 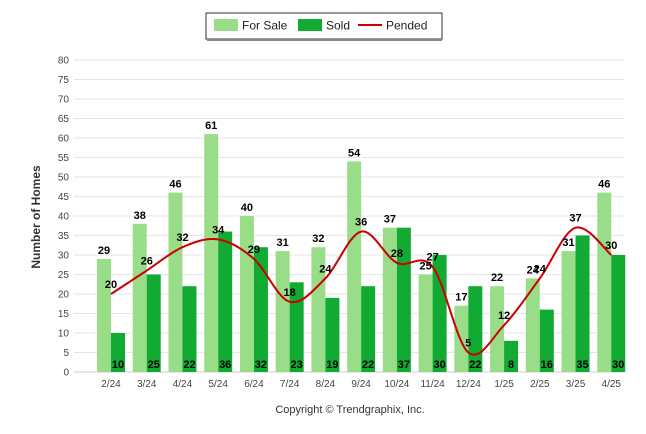 I want to click on y-tick-label: 75, so click(x=64, y=80).